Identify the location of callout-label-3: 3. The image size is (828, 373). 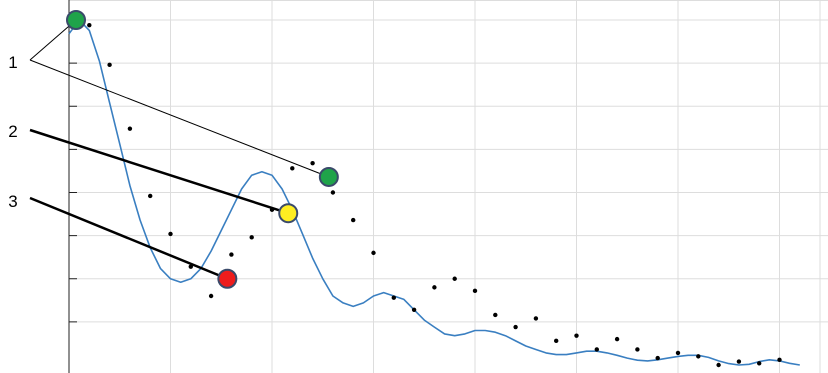
(12, 201).